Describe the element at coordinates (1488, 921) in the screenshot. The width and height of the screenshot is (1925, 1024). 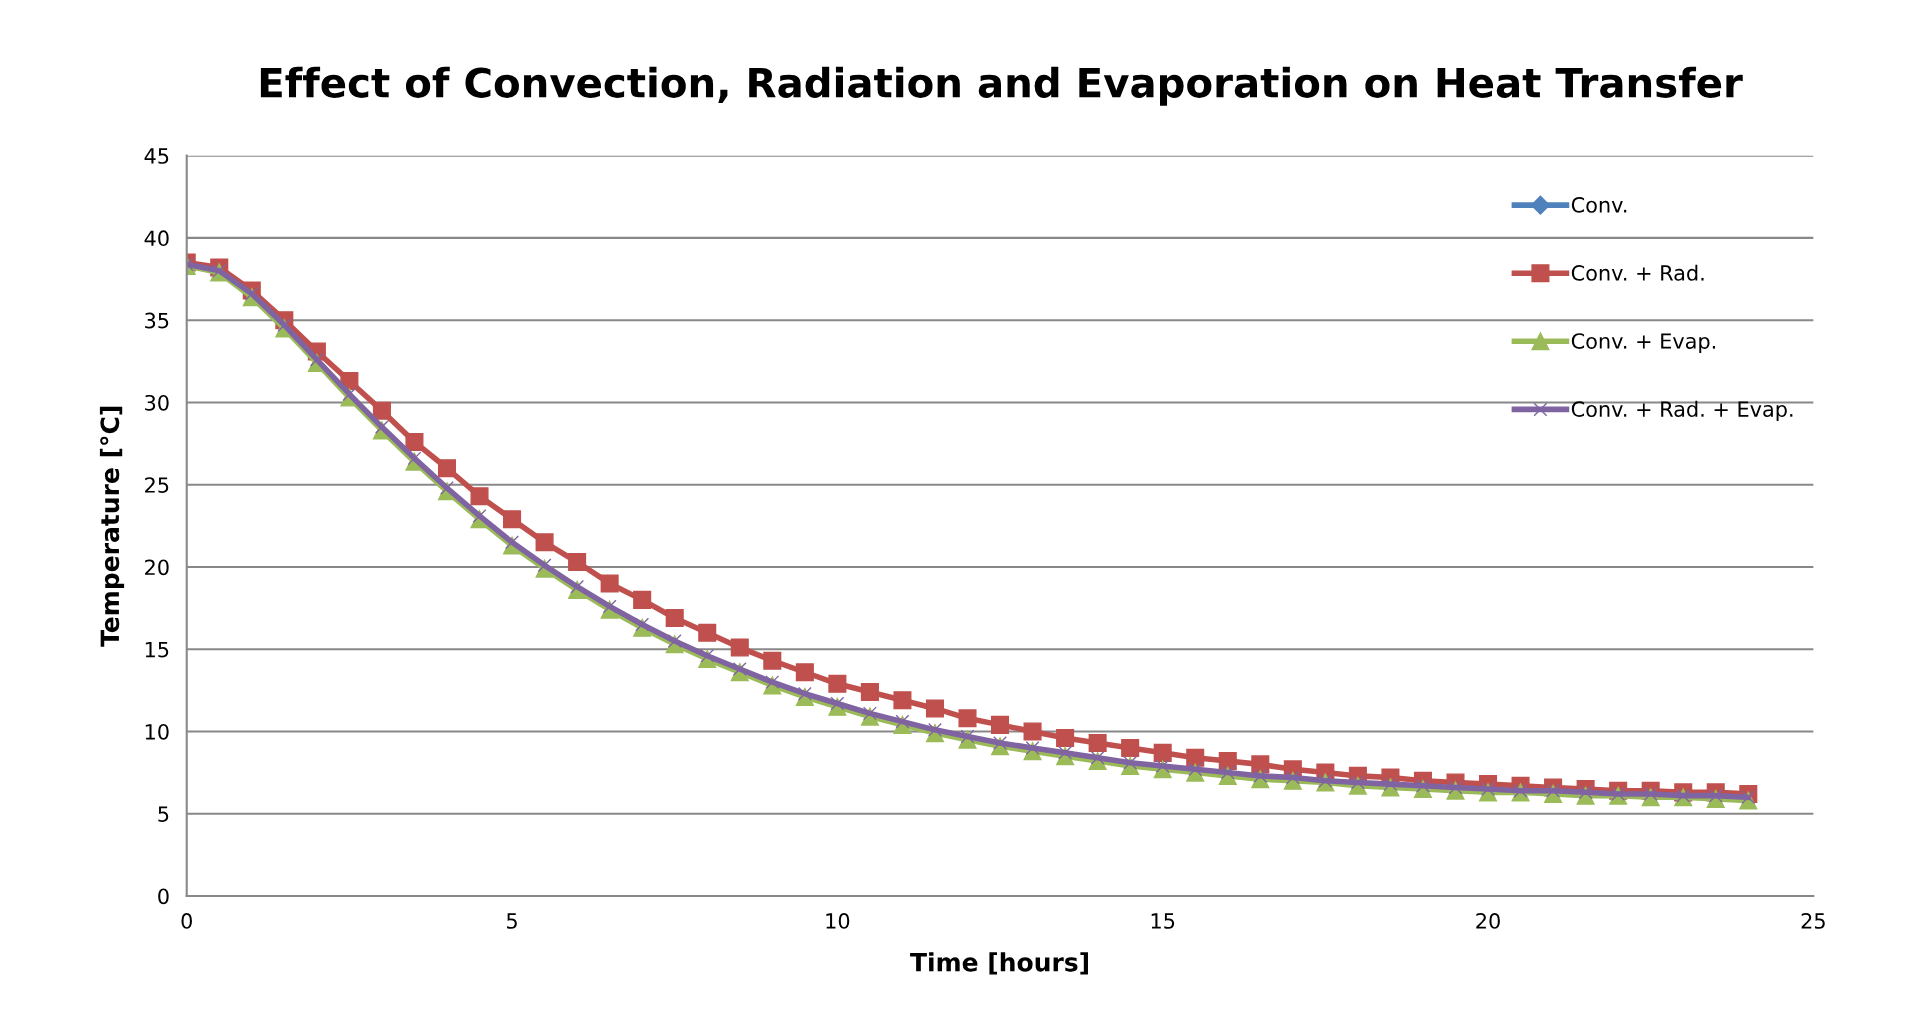
I see `x-tick-label: 20` at that location.